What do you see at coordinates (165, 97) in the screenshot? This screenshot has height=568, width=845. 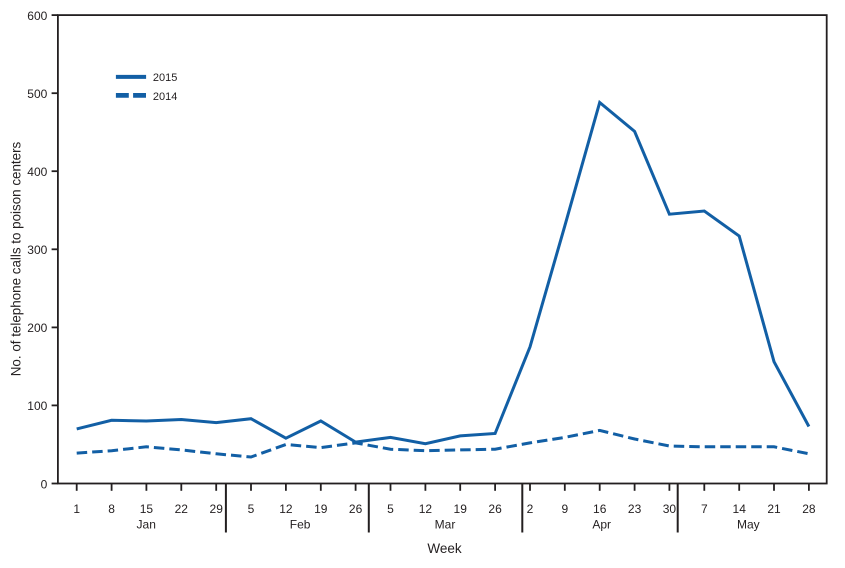 I see `svg-text: 2014` at bounding box center [165, 97].